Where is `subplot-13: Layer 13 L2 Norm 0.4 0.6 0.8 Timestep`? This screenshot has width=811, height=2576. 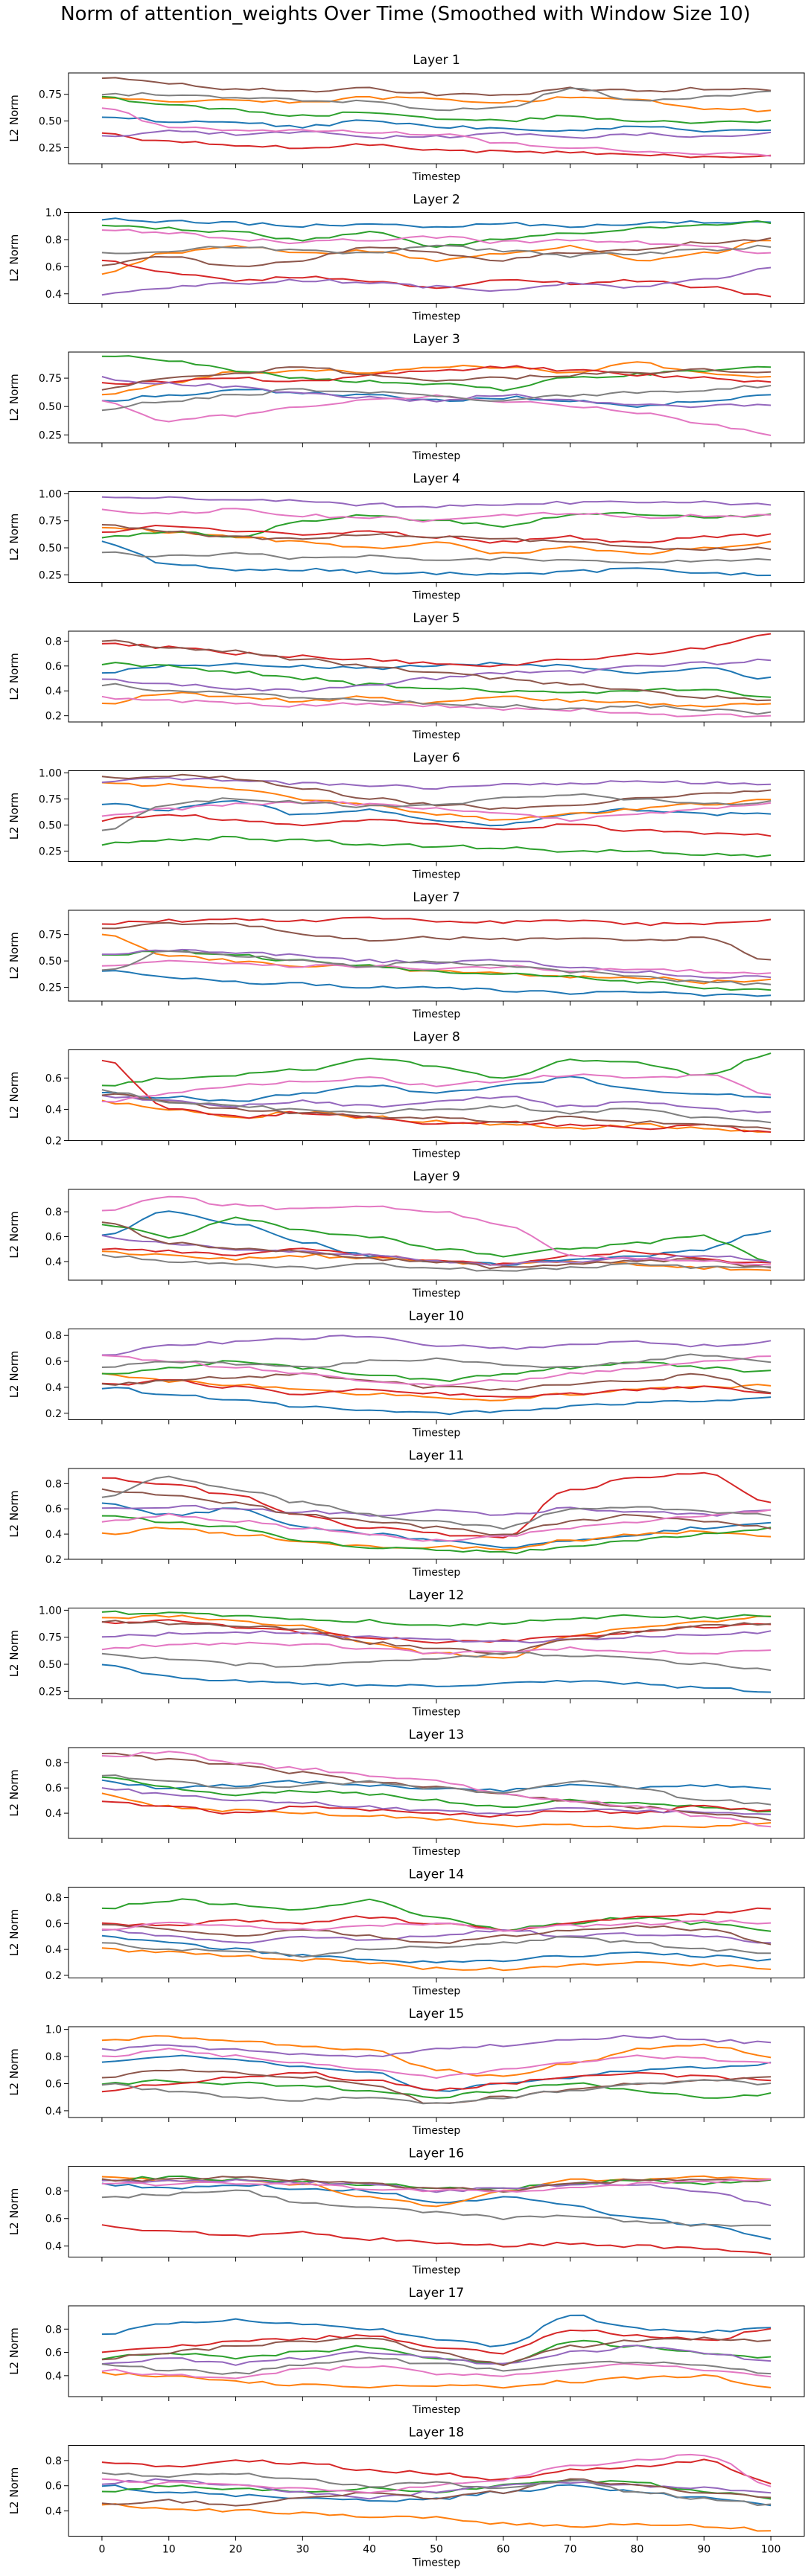 subplot-13: Layer 13 L2 Norm 0.4 0.6 0.8 Timestep is located at coordinates (406, 1793).